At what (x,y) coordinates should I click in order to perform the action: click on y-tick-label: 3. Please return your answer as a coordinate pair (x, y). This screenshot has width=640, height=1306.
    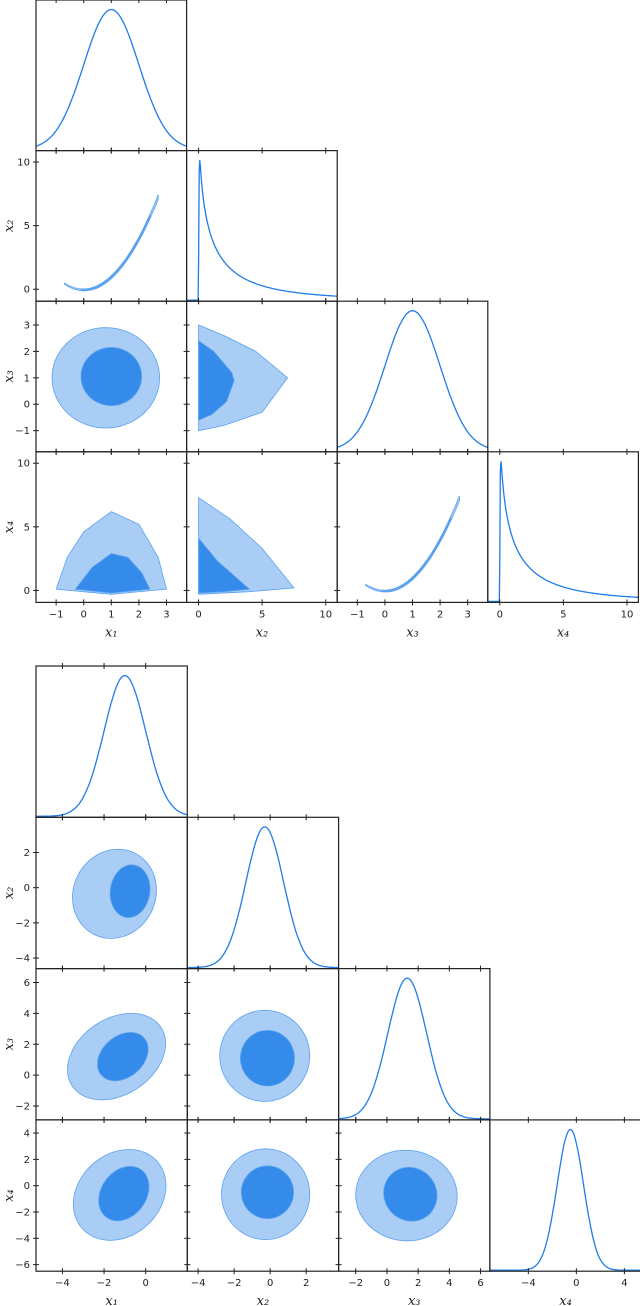
    Looking at the image, I should click on (27, 325).